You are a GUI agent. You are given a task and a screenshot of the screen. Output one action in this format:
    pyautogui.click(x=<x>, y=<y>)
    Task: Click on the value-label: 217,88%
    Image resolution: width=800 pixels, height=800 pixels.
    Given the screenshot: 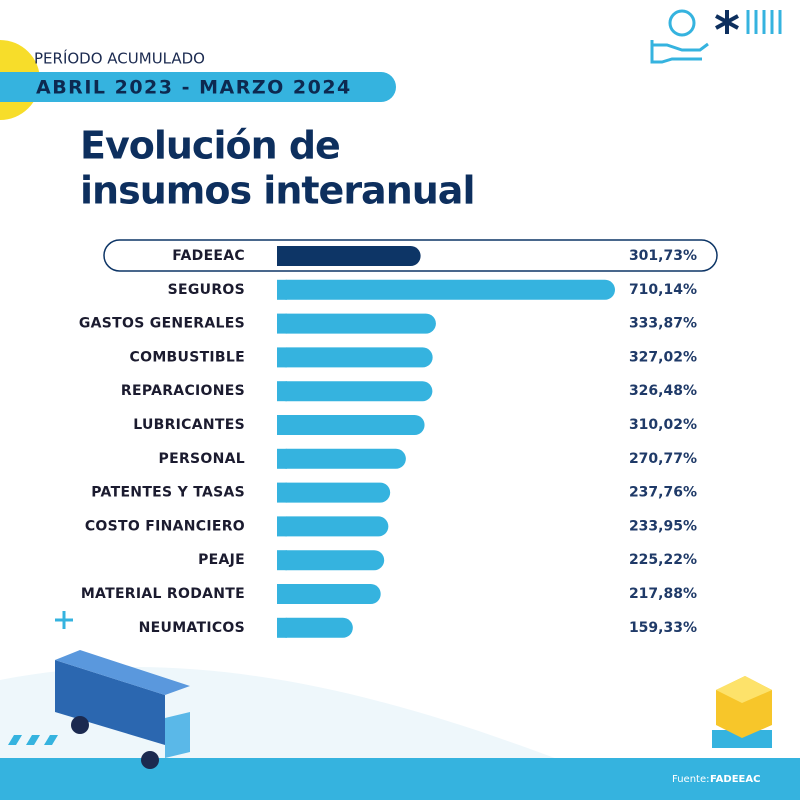 What is the action you would take?
    pyautogui.click(x=663, y=594)
    